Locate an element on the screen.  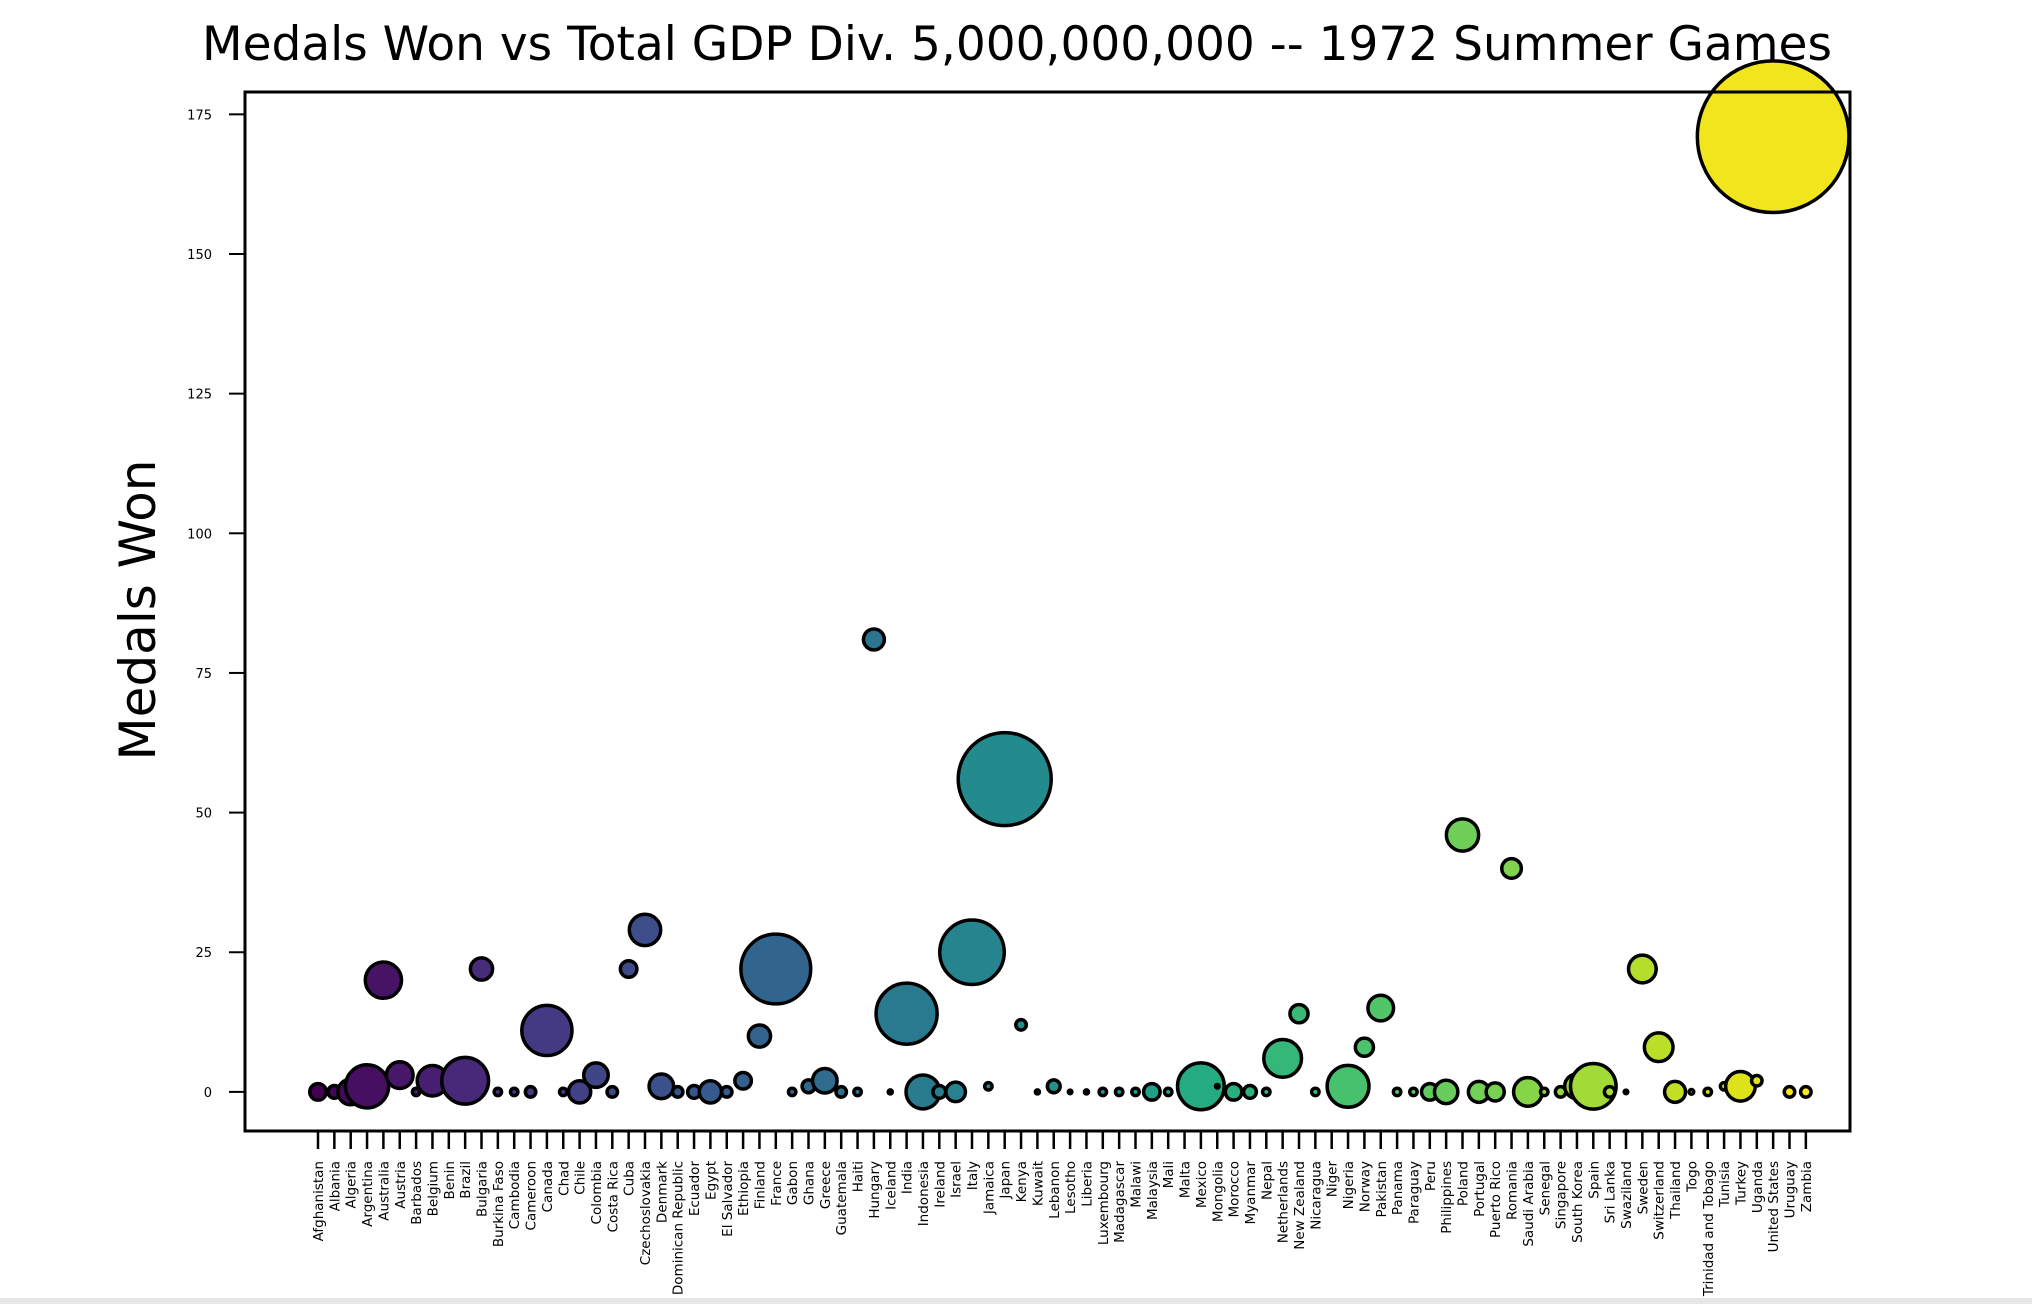
x-tick-label: Finland is located at coordinates (760, 1185).